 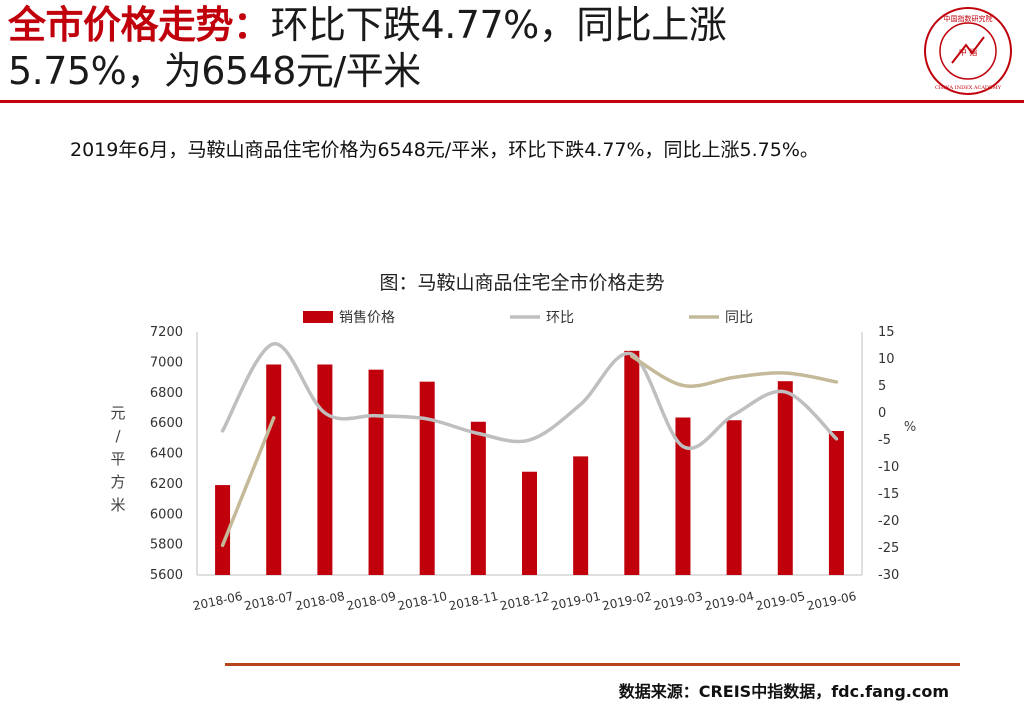 I want to click on y-left-tick-label: 6000, so click(x=166, y=514).